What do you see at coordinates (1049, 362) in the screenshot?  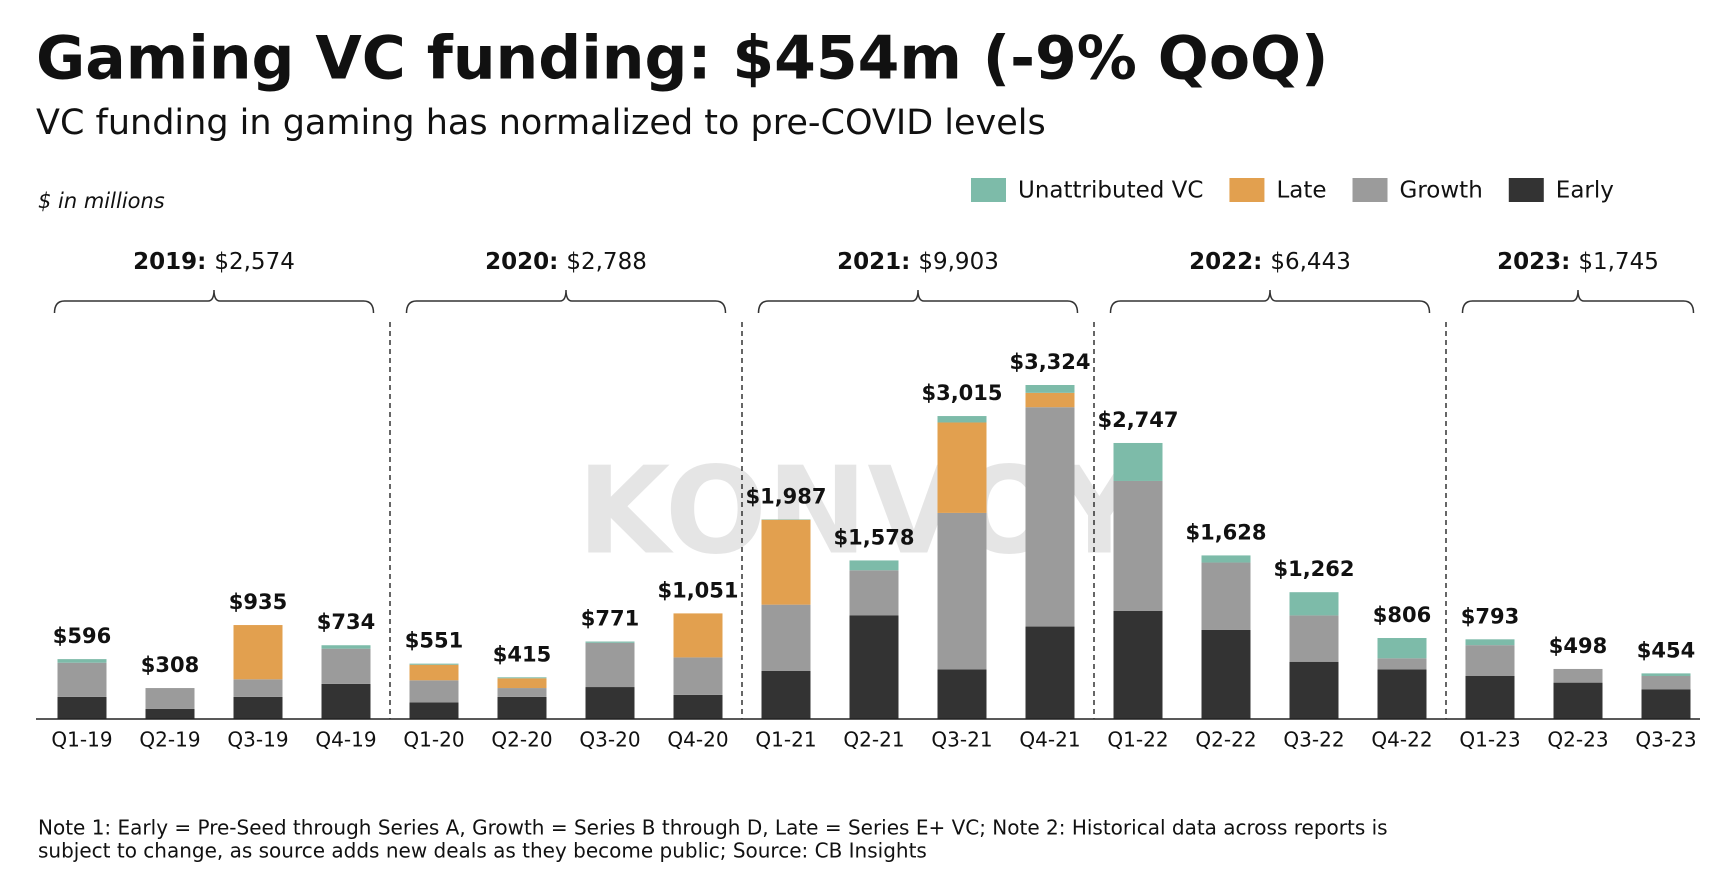 I see `total-label: $3,324` at bounding box center [1049, 362].